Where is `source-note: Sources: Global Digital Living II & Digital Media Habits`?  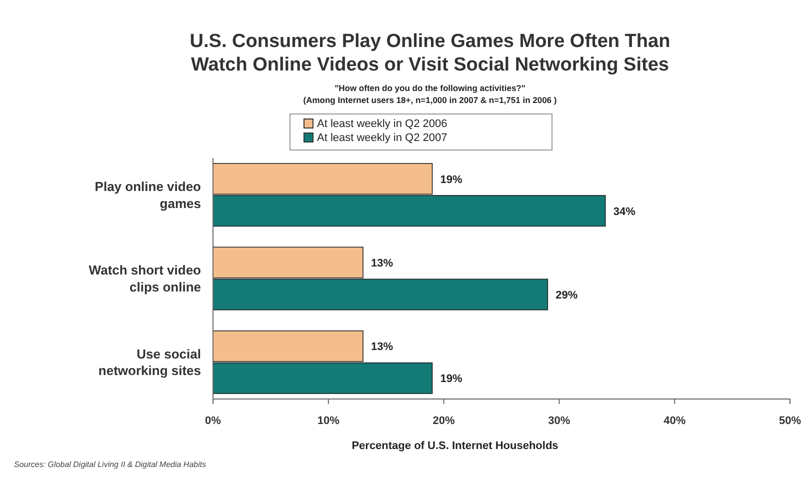 source-note: Sources: Global Digital Living II & Digital Media Habits is located at coordinates (110, 464).